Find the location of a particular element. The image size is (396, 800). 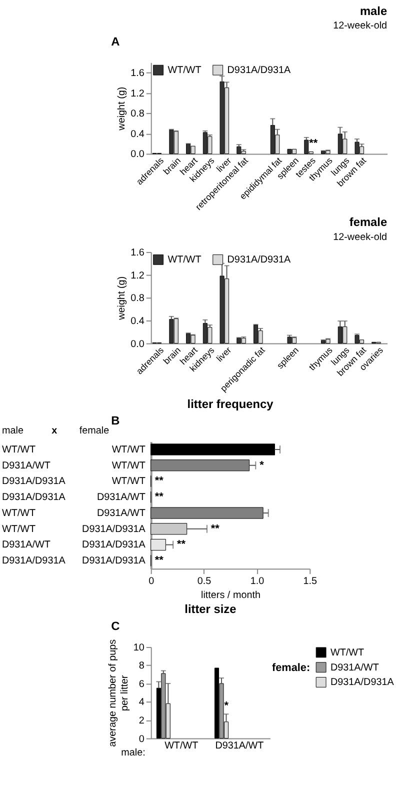

y-tick-label: 8 is located at coordinates (141, 666).